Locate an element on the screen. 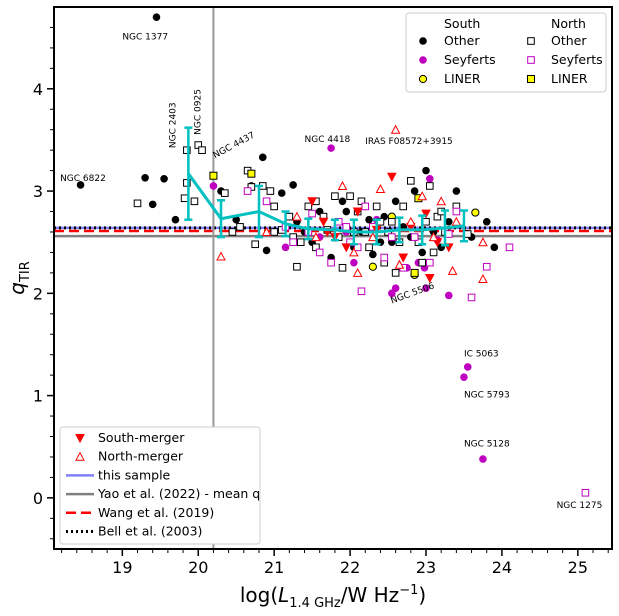 This screenshot has height=616, width=619. annotation-11: NGC 1275 is located at coordinates (580, 506).